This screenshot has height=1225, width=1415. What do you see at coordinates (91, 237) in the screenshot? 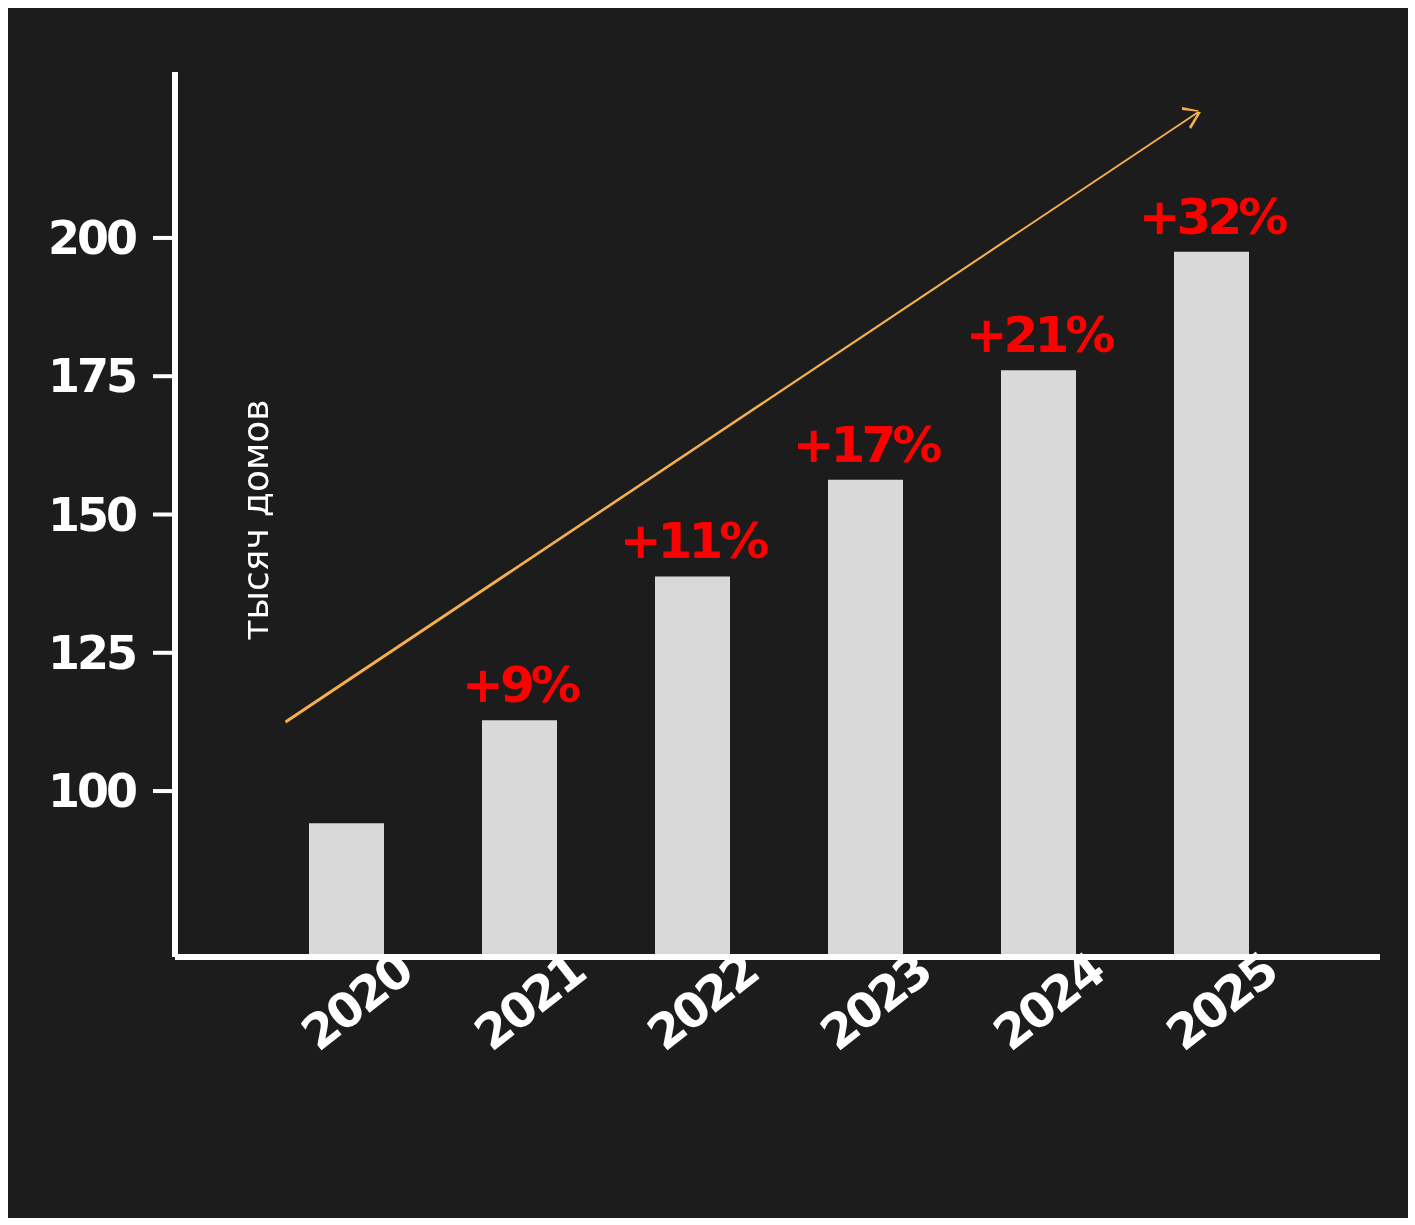
I see `y-tick-label: 200` at bounding box center [91, 237].